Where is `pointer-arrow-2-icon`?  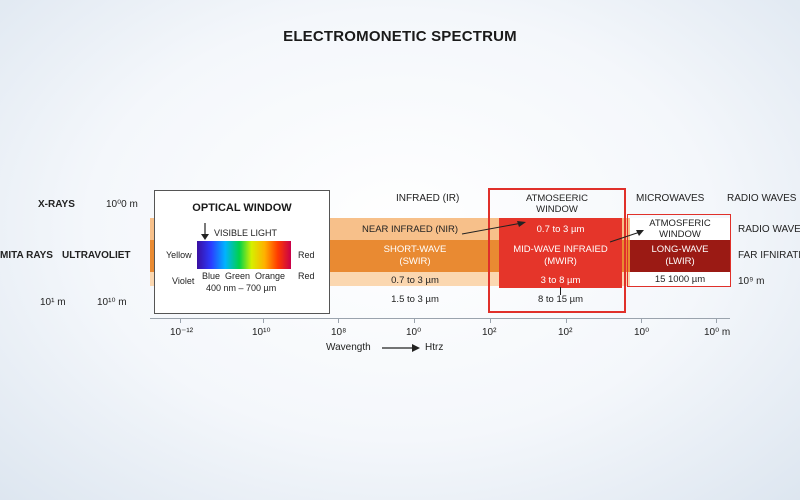 pointer-arrow-2-icon is located at coordinates (626, 236).